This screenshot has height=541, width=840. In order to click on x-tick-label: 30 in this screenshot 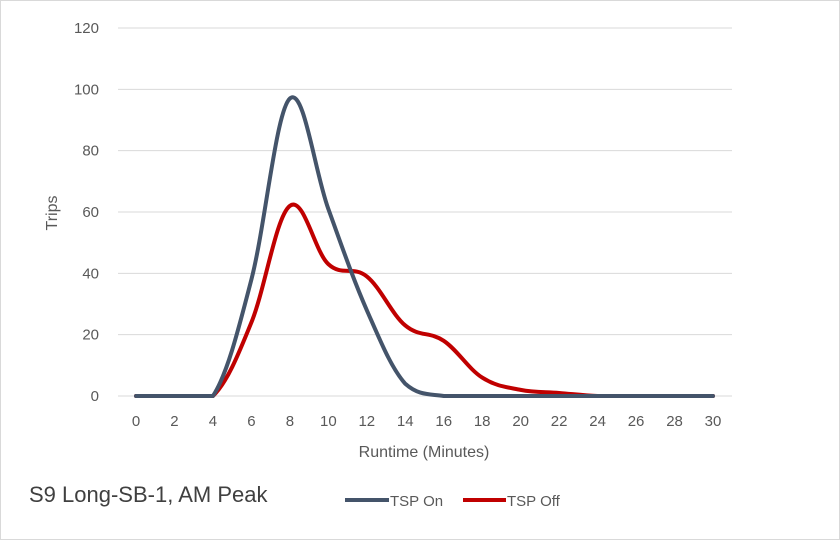, I will do `click(713, 421)`.